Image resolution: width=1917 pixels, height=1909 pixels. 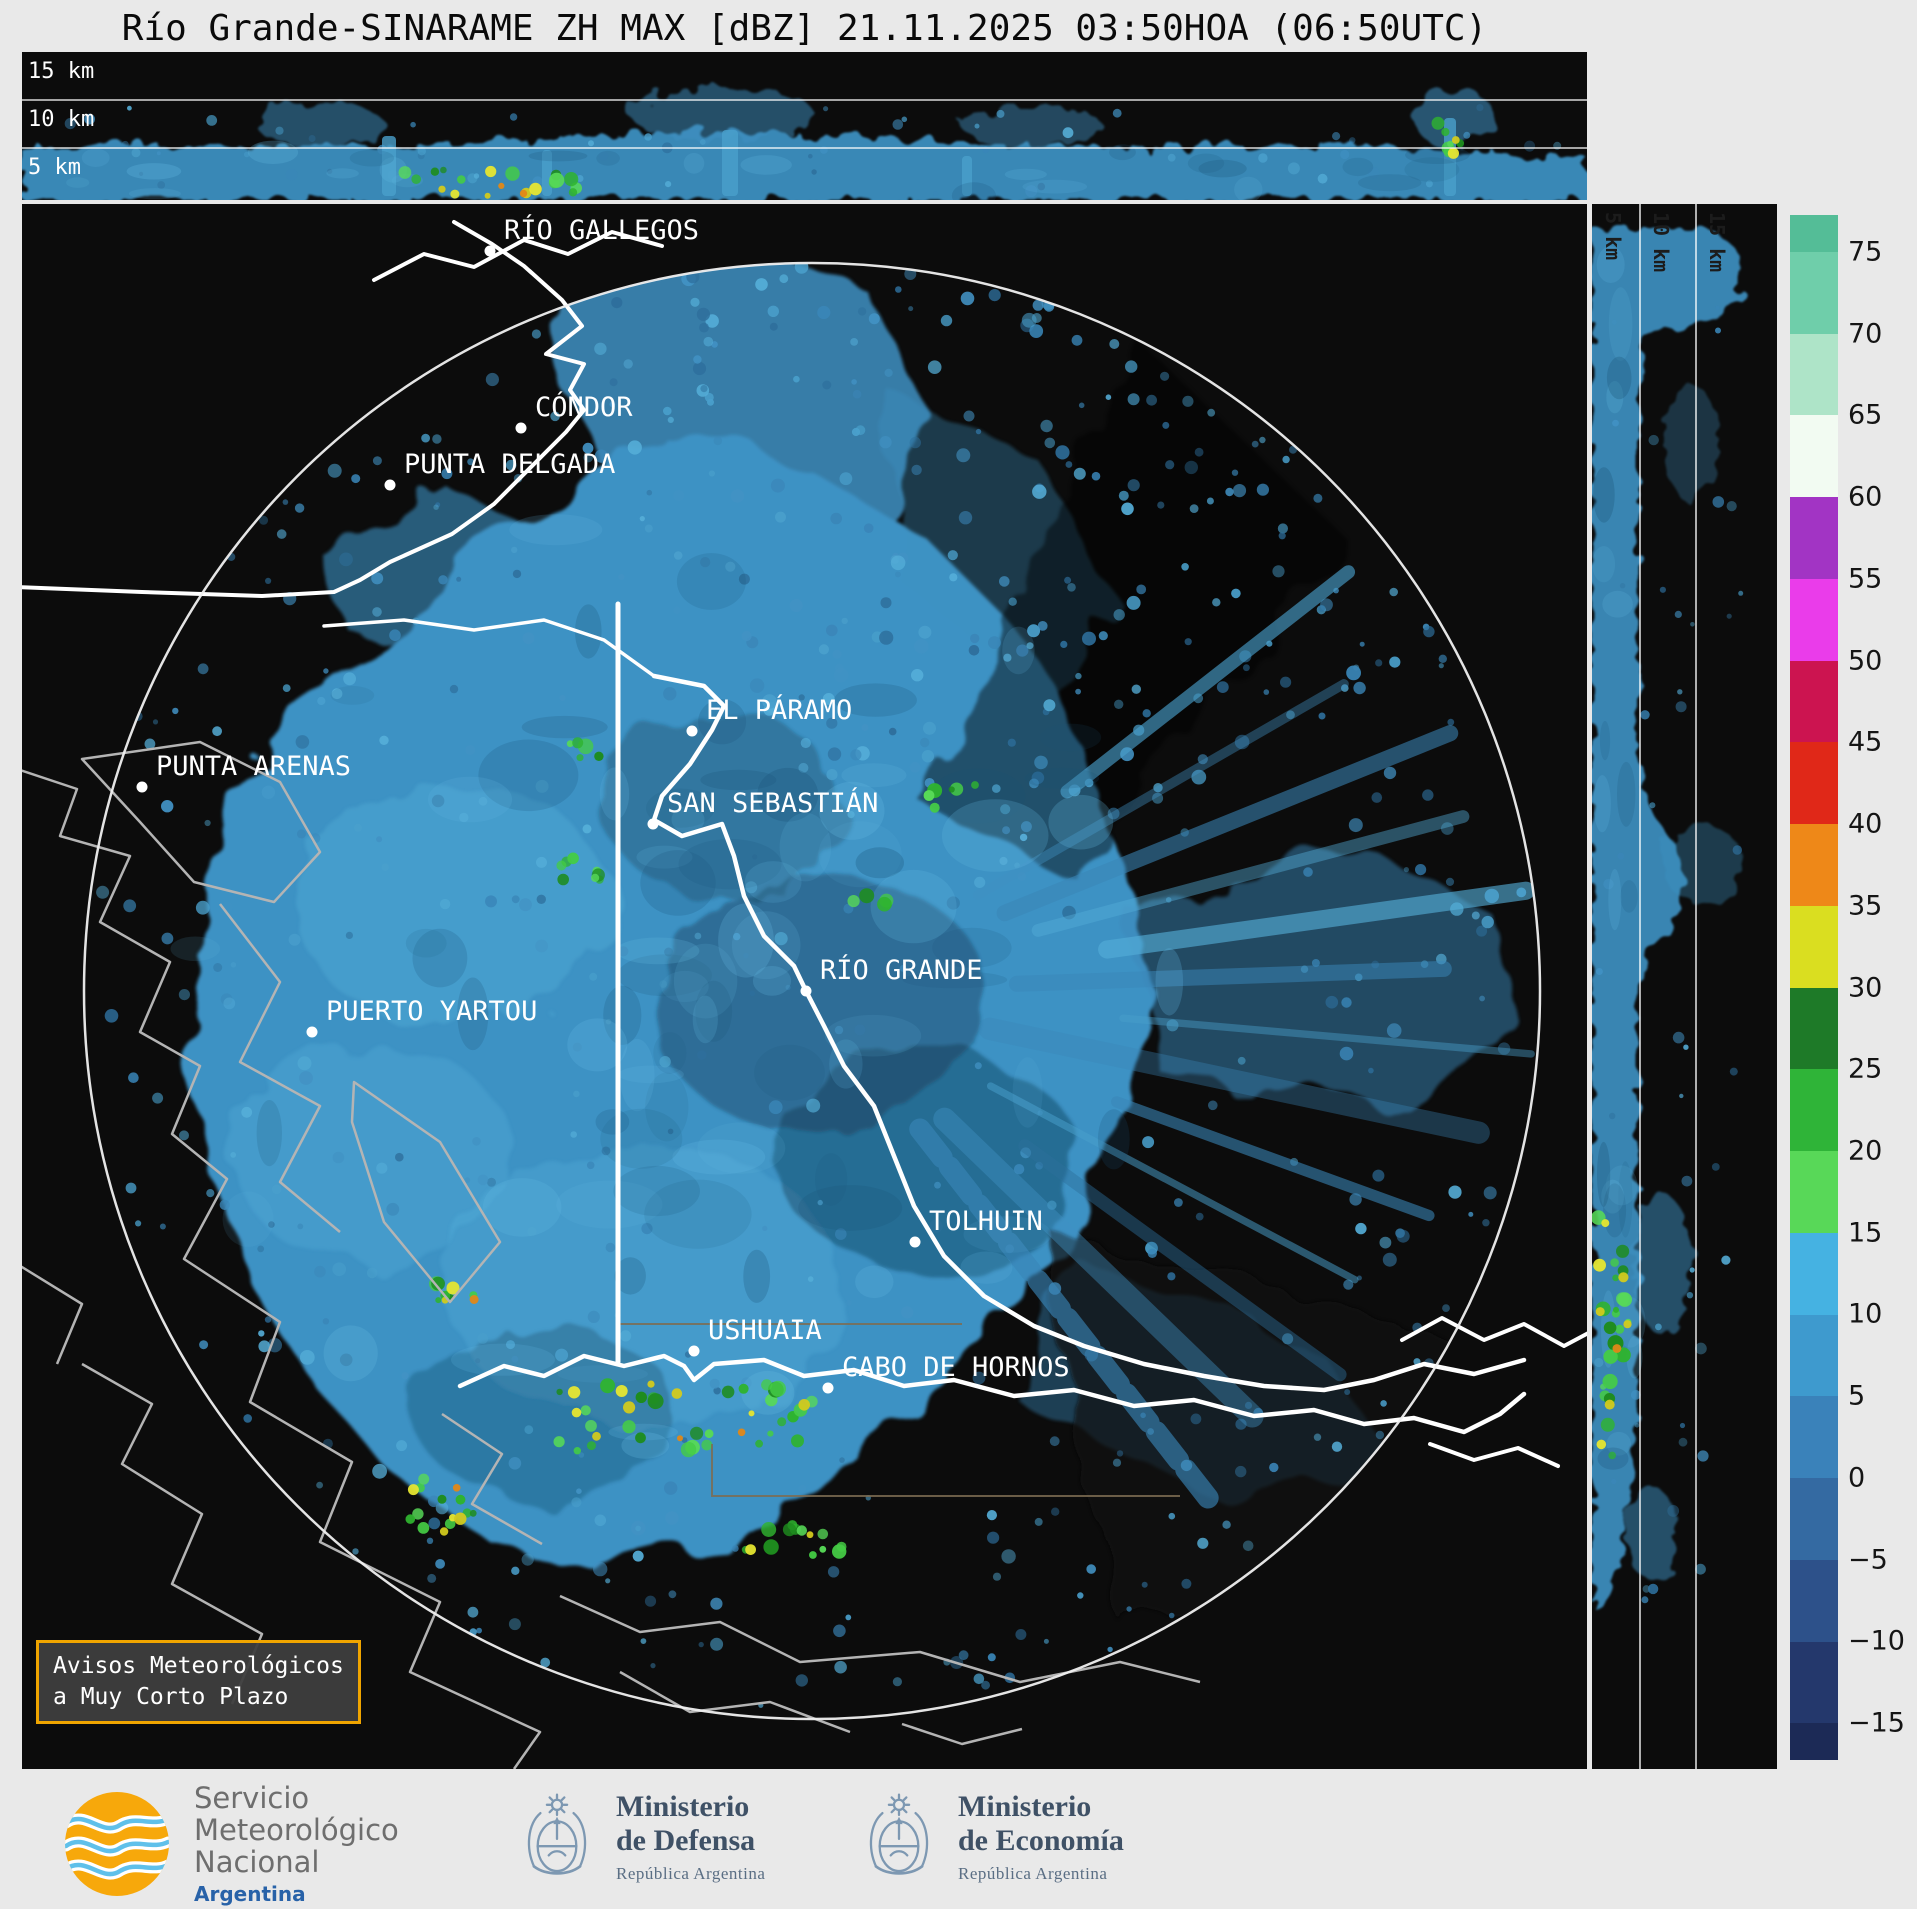 What do you see at coordinates (509, 464) in the screenshot?
I see `city-label: PUNTA DELGADA` at bounding box center [509, 464].